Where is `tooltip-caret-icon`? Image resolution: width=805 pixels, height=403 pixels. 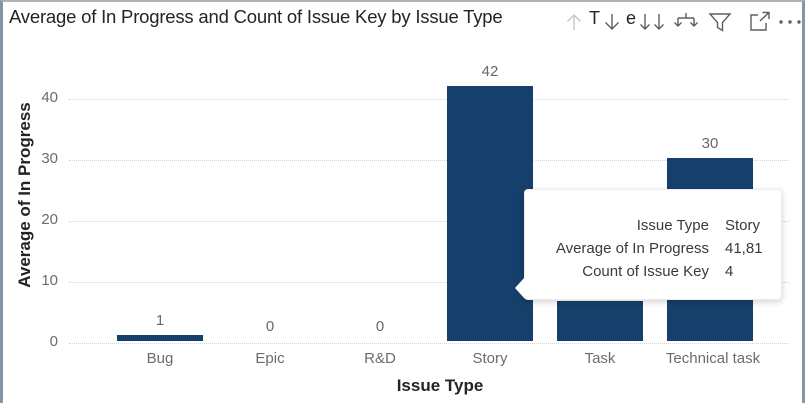 tooltip-caret-icon is located at coordinates (520, 288).